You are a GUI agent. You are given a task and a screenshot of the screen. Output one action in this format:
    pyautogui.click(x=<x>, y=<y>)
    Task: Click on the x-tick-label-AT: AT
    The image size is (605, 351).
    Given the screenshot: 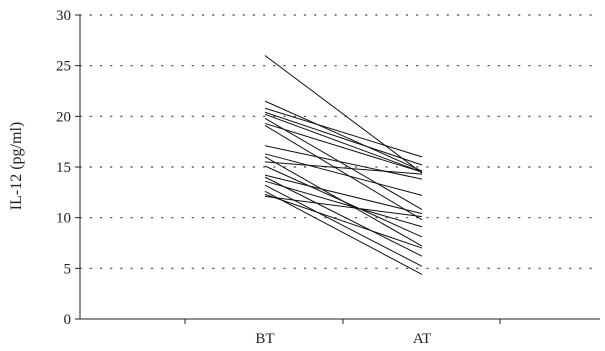 What is the action you would take?
    pyautogui.click(x=422, y=339)
    